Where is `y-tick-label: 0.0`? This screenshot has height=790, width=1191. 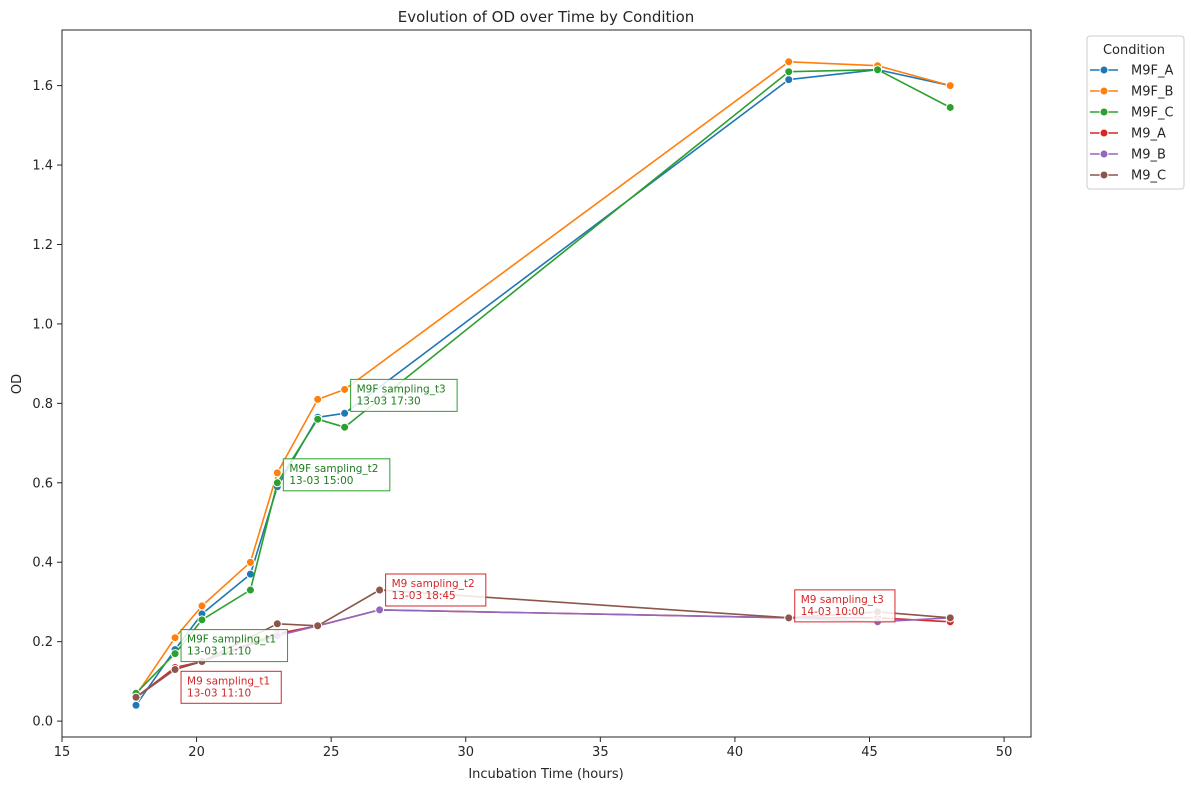 y-tick-label: 0.0 is located at coordinates (42, 722).